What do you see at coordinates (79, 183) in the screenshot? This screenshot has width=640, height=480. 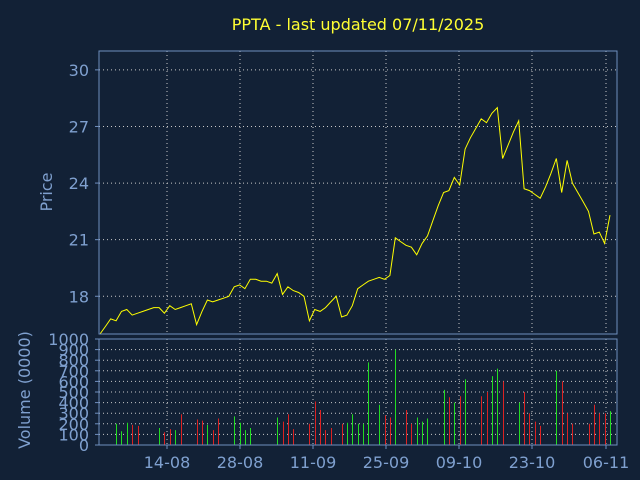 I see `price-y-tick-label: 24` at bounding box center [79, 183].